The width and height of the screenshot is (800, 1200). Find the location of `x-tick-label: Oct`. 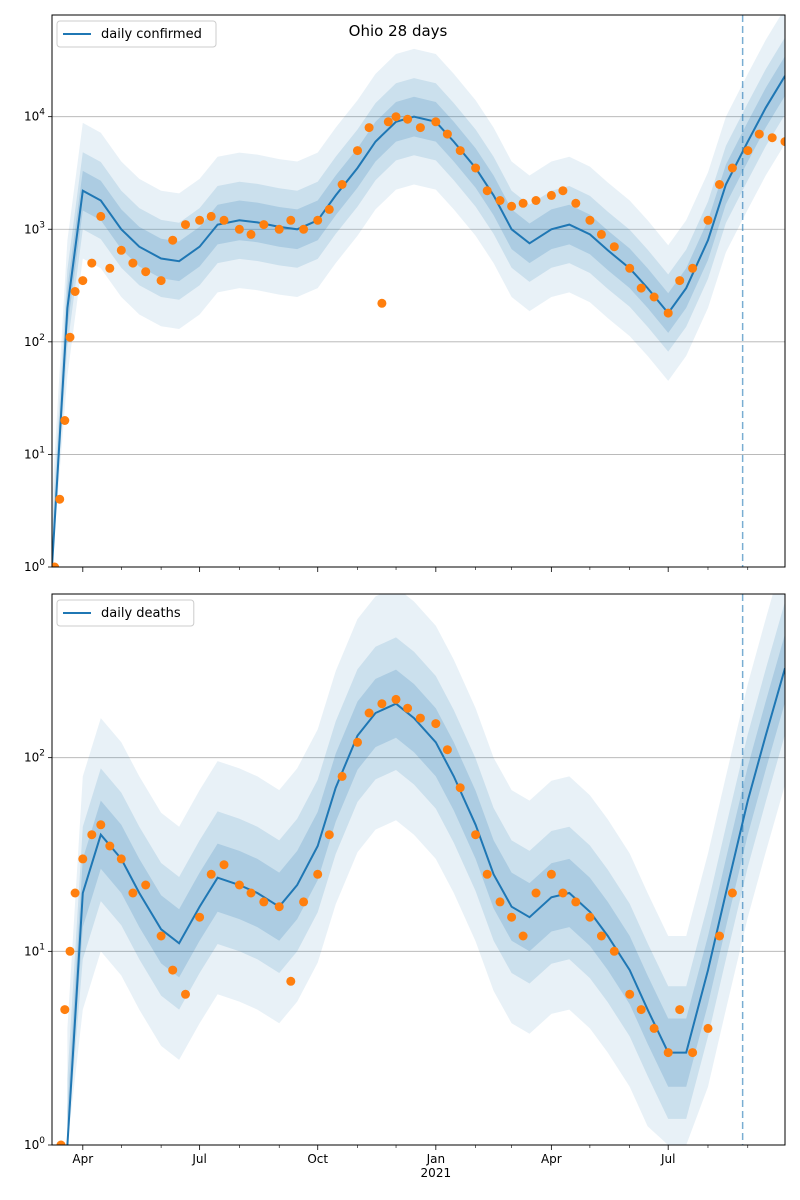

x-tick-label: Oct is located at coordinates (317, 1159).